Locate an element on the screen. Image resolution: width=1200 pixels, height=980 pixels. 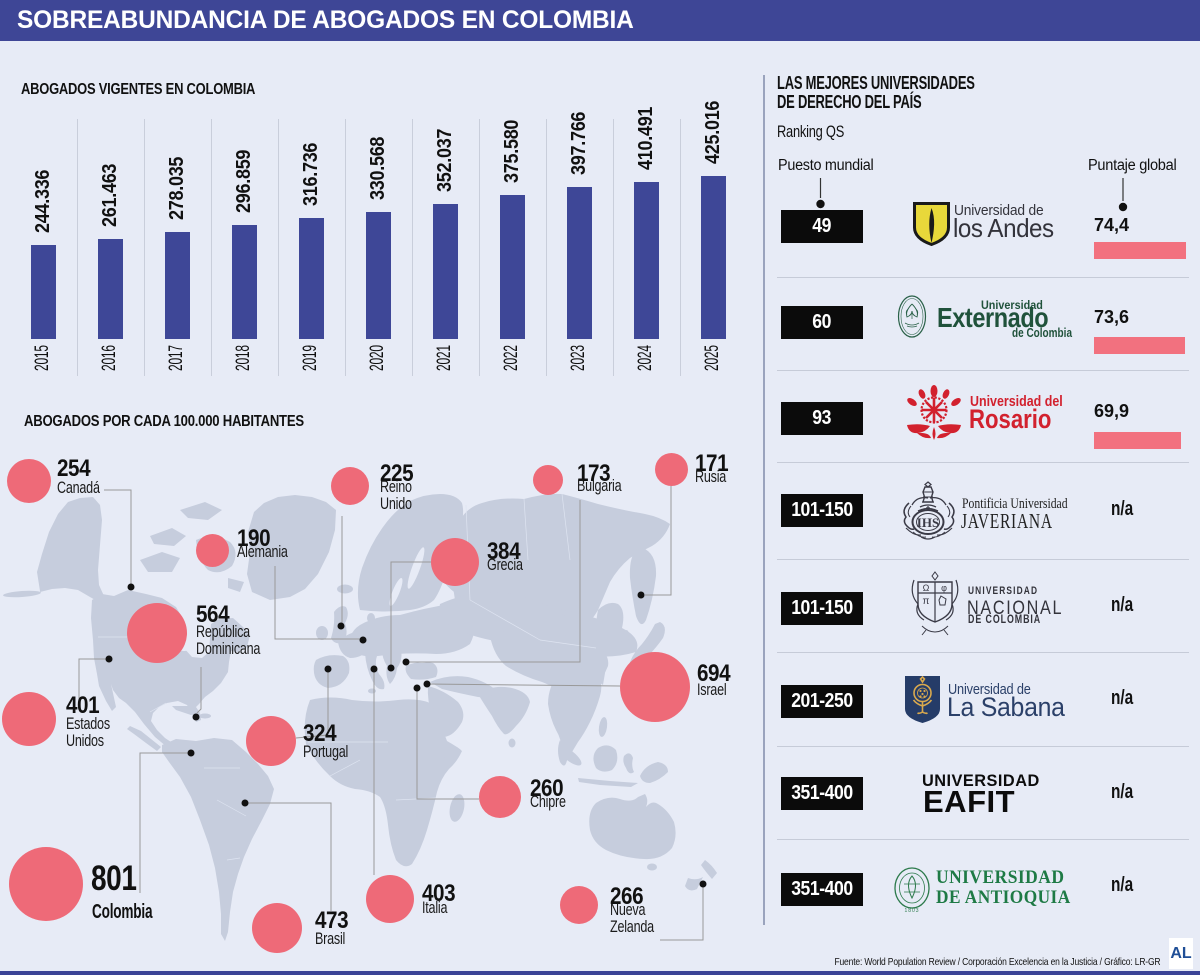
svg-text: IHS is located at coordinates (928, 522).